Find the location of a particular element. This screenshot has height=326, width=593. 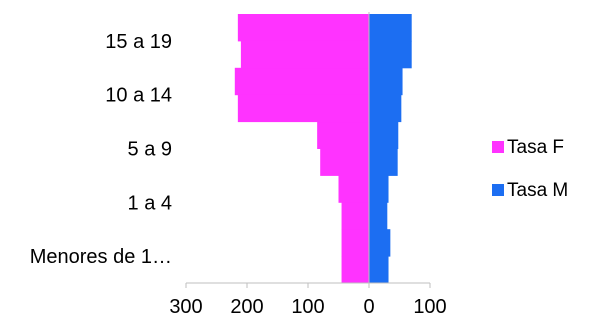

x-tick-label: 200 is located at coordinates (246, 307).